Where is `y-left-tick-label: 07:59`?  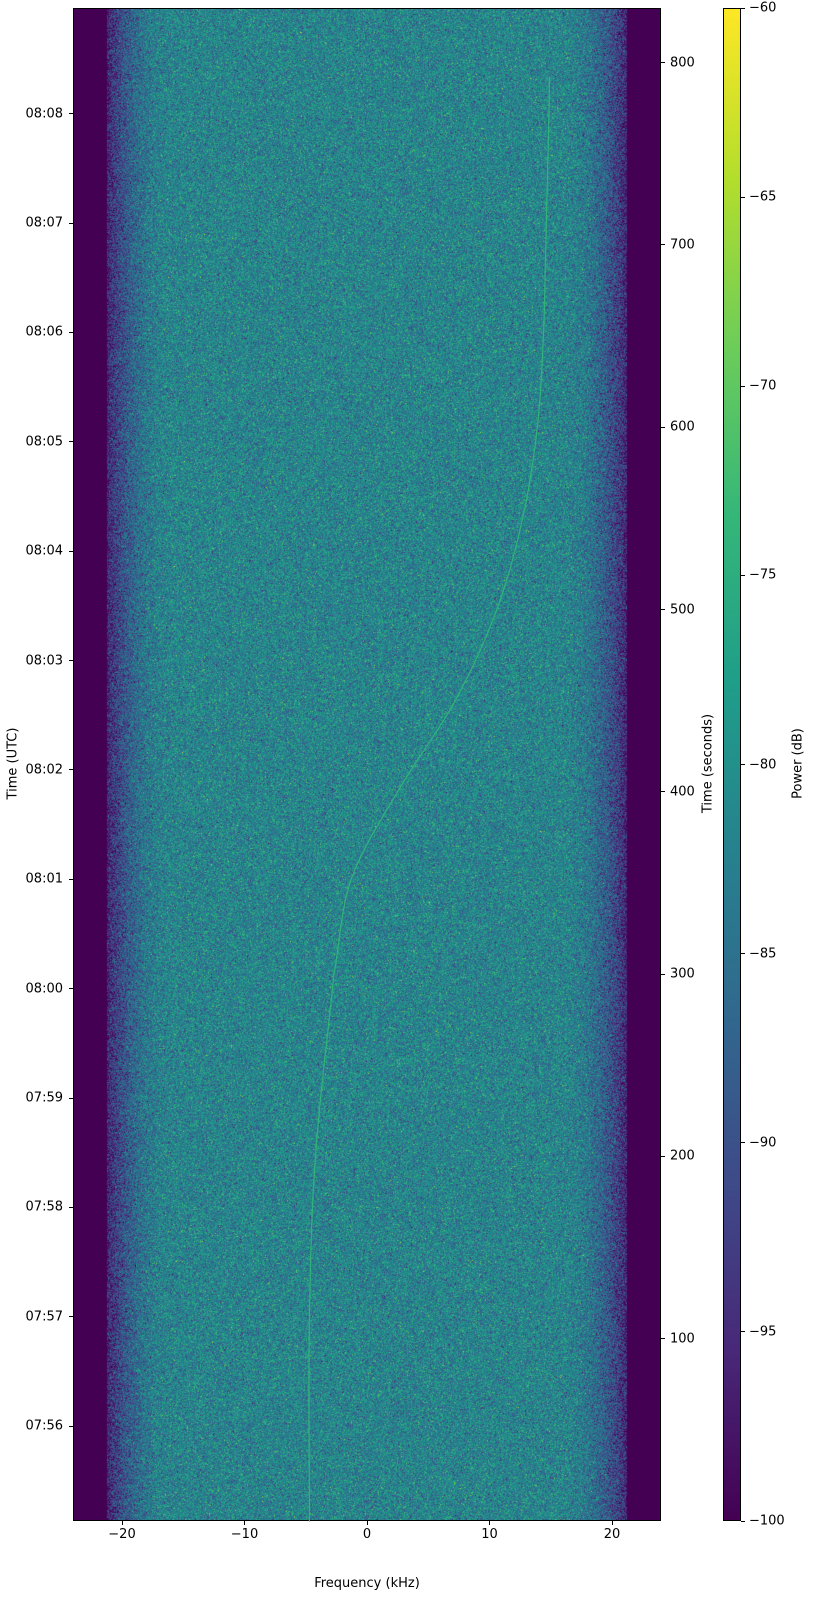 y-left-tick-label: 07:59 is located at coordinates (44, 1098).